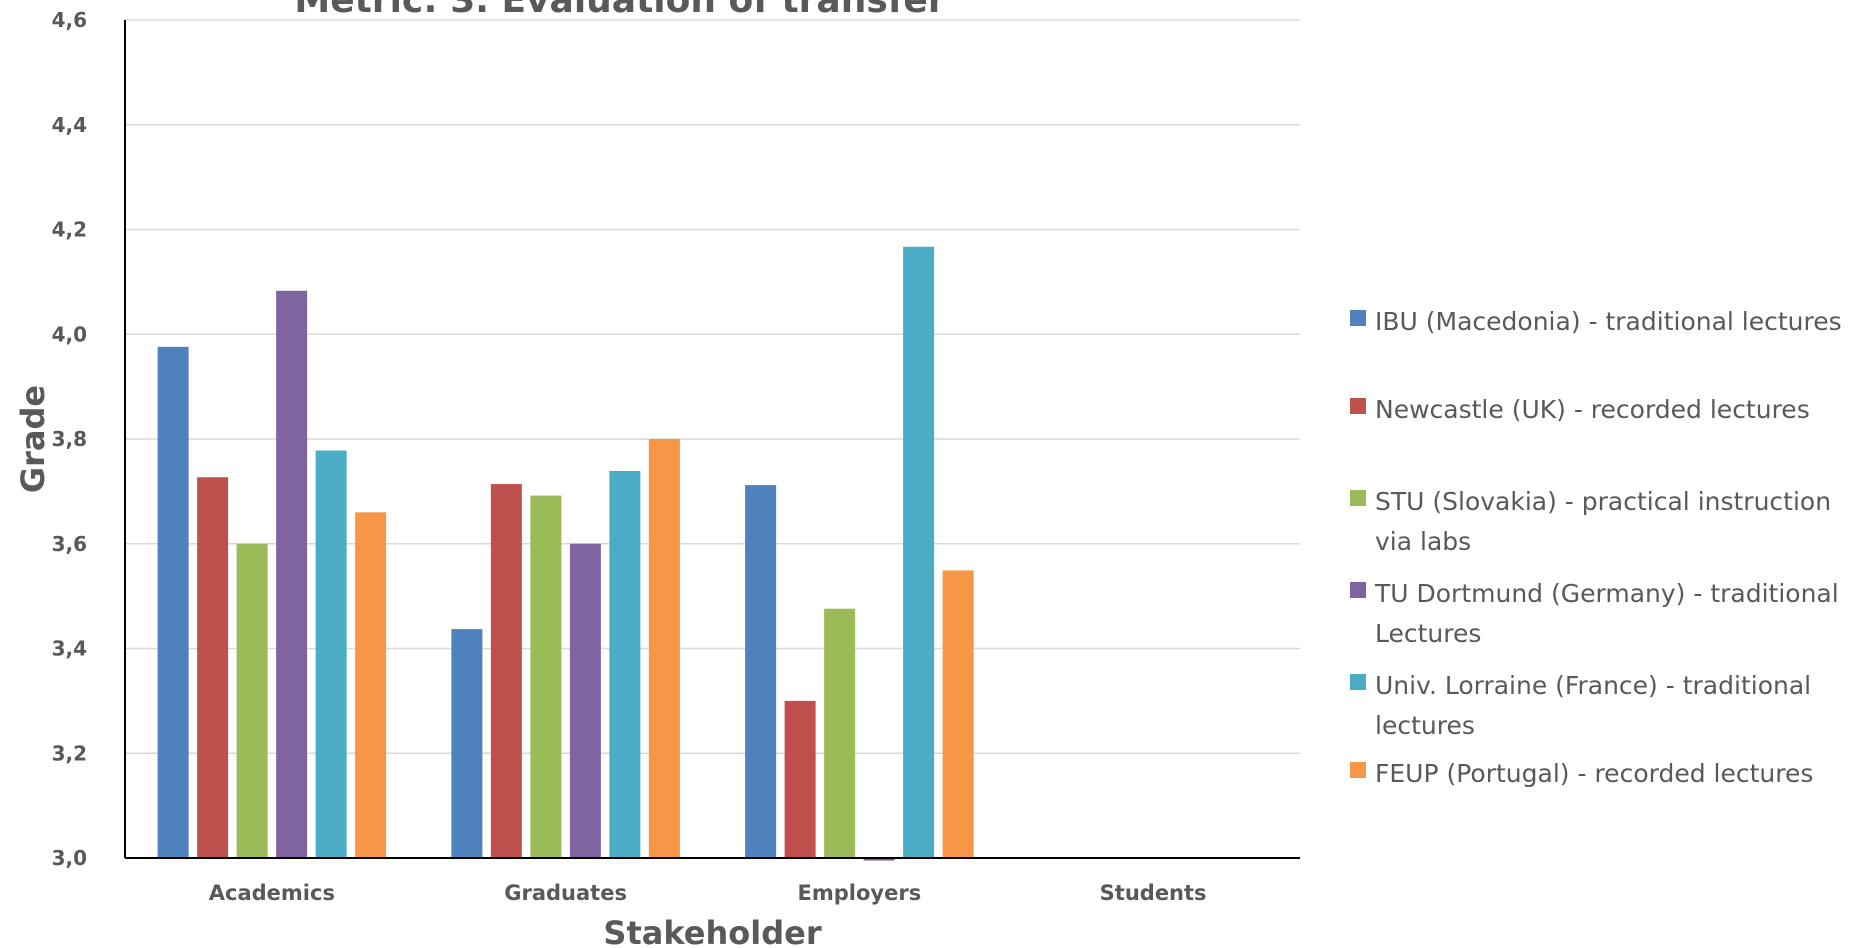 Image resolution: width=1875 pixels, height=948 pixels. Describe the element at coordinates (1592, 409) in the screenshot. I see `legend-label: Newcastle (UK) - recorded lectures` at that location.